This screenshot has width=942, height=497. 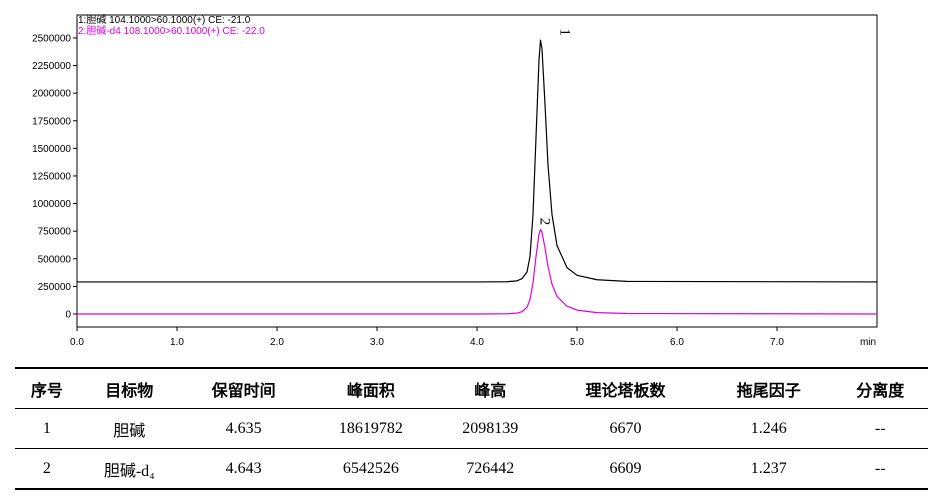 What do you see at coordinates (129, 388) in the screenshot?
I see `header-cell: 目标物` at bounding box center [129, 388].